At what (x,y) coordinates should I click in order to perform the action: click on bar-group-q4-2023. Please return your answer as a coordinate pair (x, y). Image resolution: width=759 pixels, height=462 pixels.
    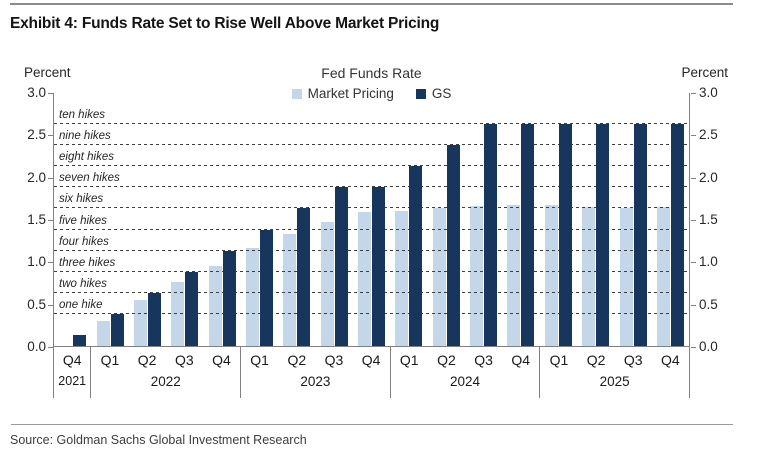
    Looking at the image, I should click on (371, 219).